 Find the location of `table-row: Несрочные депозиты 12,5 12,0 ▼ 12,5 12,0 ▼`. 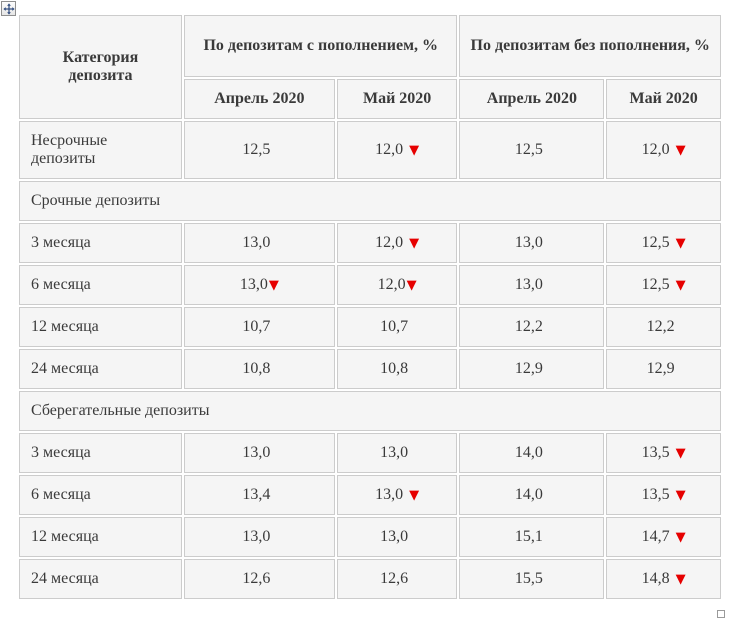

table-row: Несрочные депозиты 12,5 12,0 ▼ 12,5 12,0 ▼ is located at coordinates (370, 150).